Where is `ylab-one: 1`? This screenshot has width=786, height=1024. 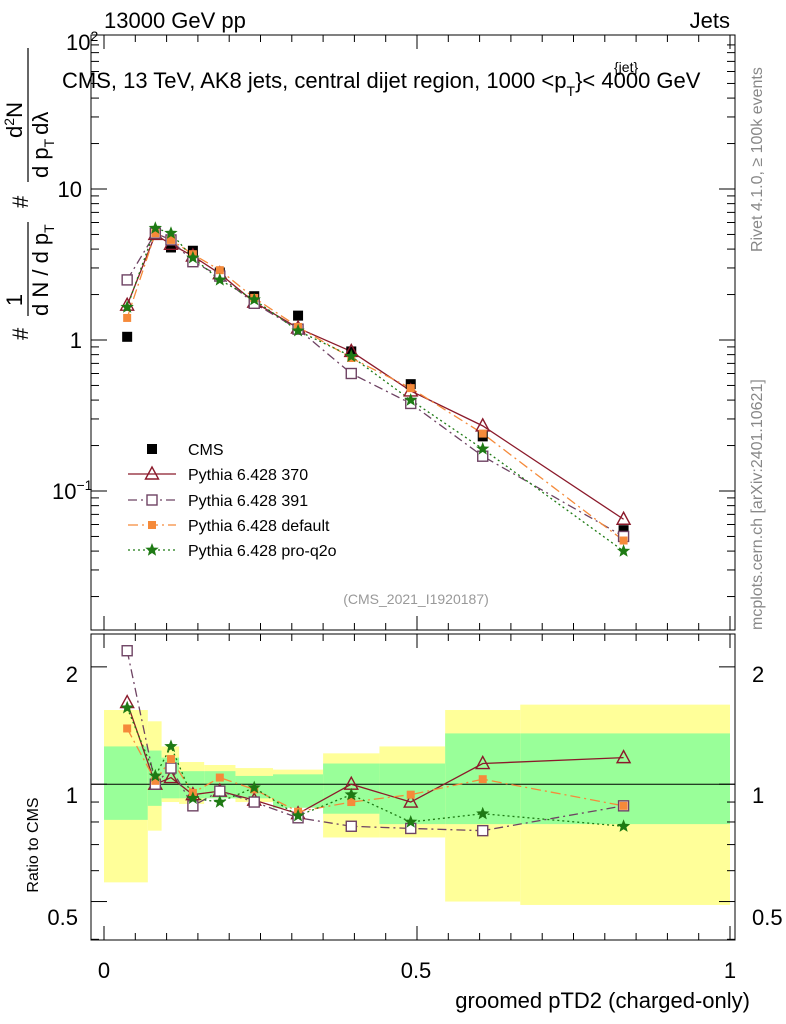 ylab-one: 1 is located at coordinates (14, 300).